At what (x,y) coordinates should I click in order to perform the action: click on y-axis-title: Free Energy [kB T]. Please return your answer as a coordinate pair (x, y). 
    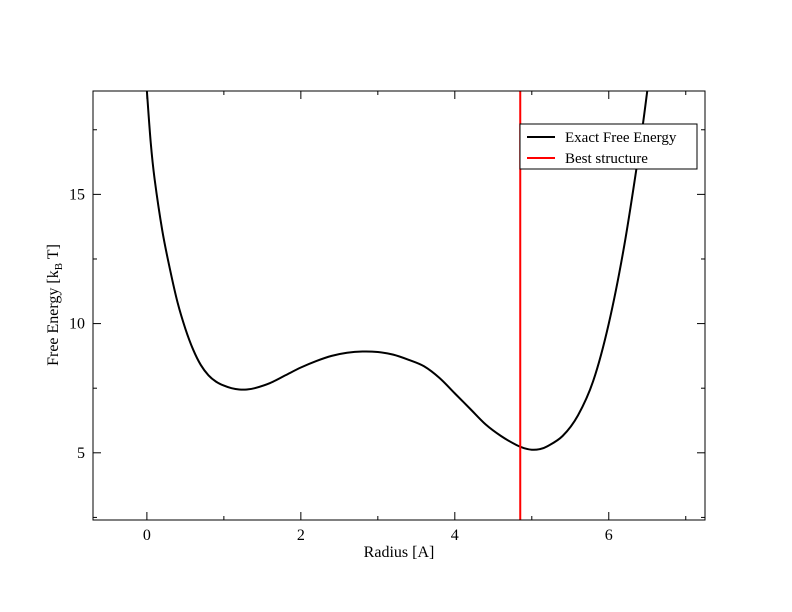
    Looking at the image, I should click on (55, 305).